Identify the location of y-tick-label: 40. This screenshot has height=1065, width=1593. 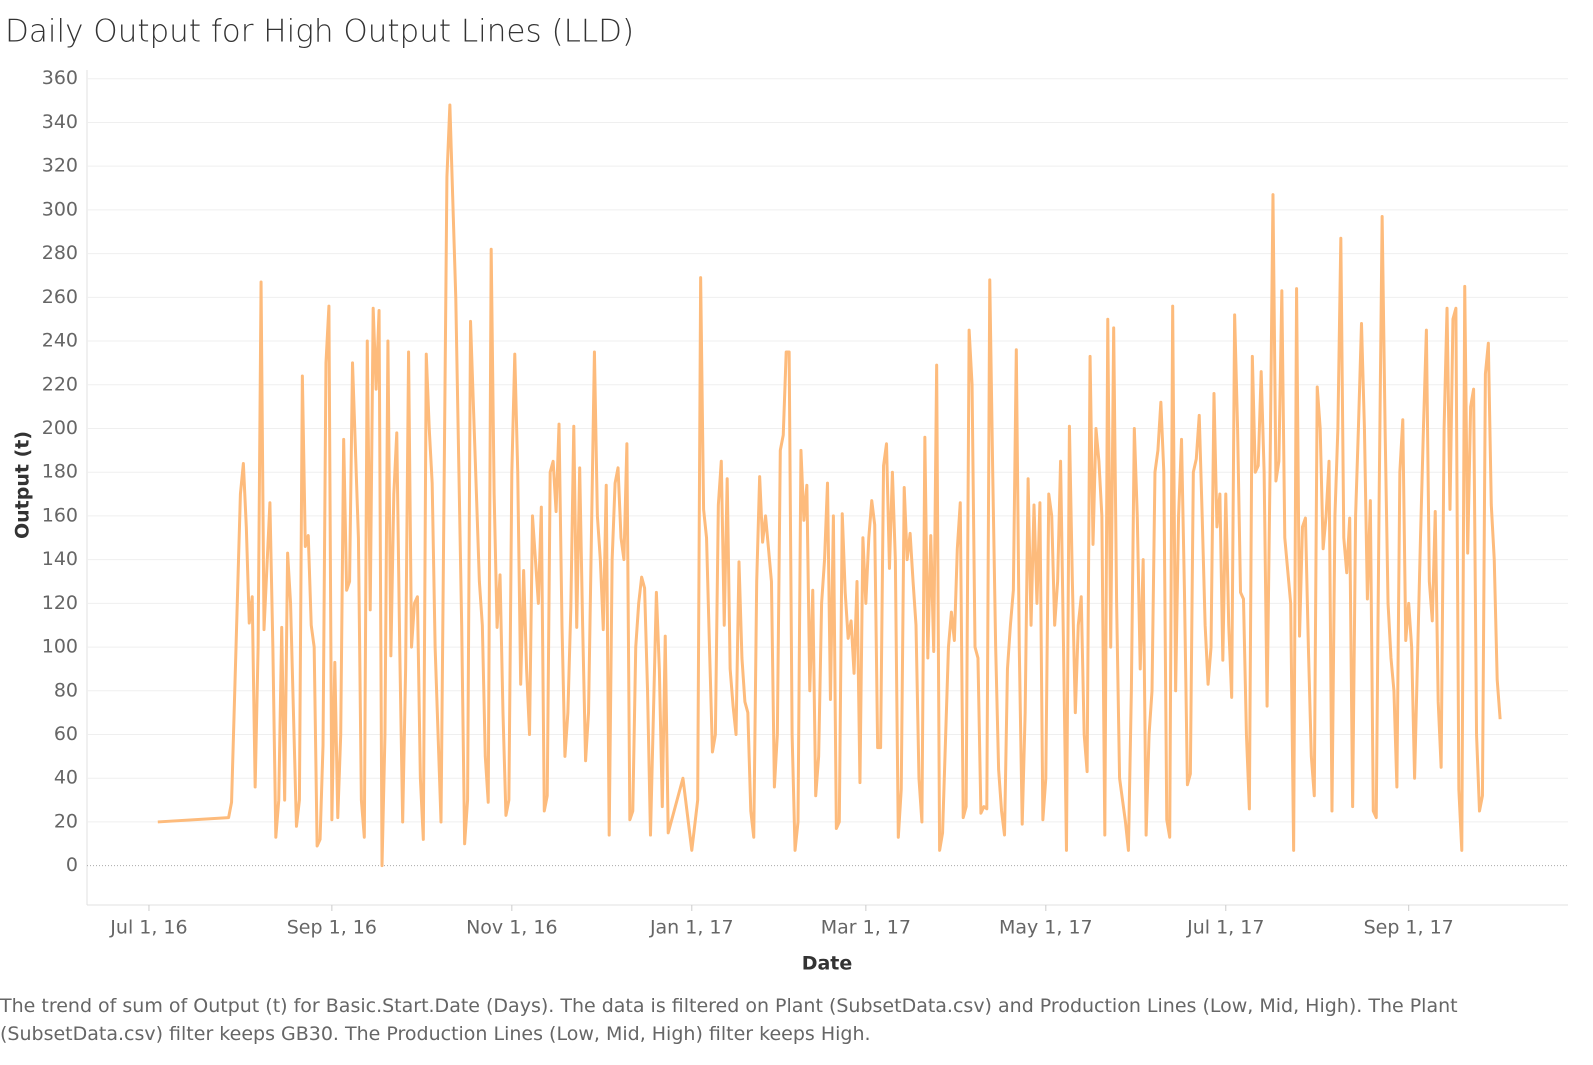
(66, 778).